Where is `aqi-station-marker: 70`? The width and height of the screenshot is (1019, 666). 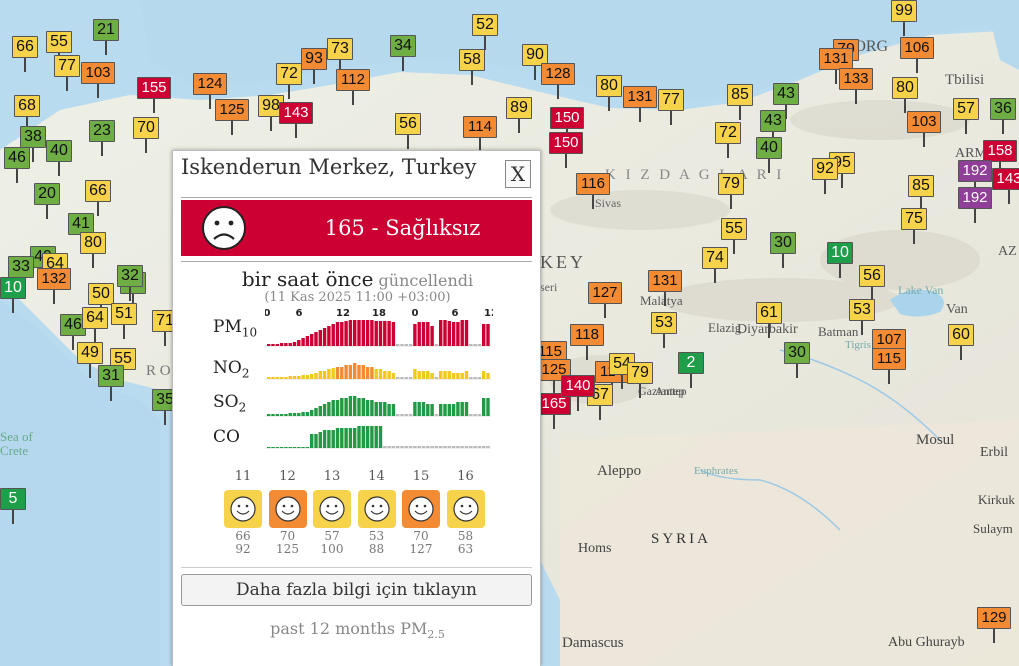
aqi-station-marker: 70 is located at coordinates (146, 137).